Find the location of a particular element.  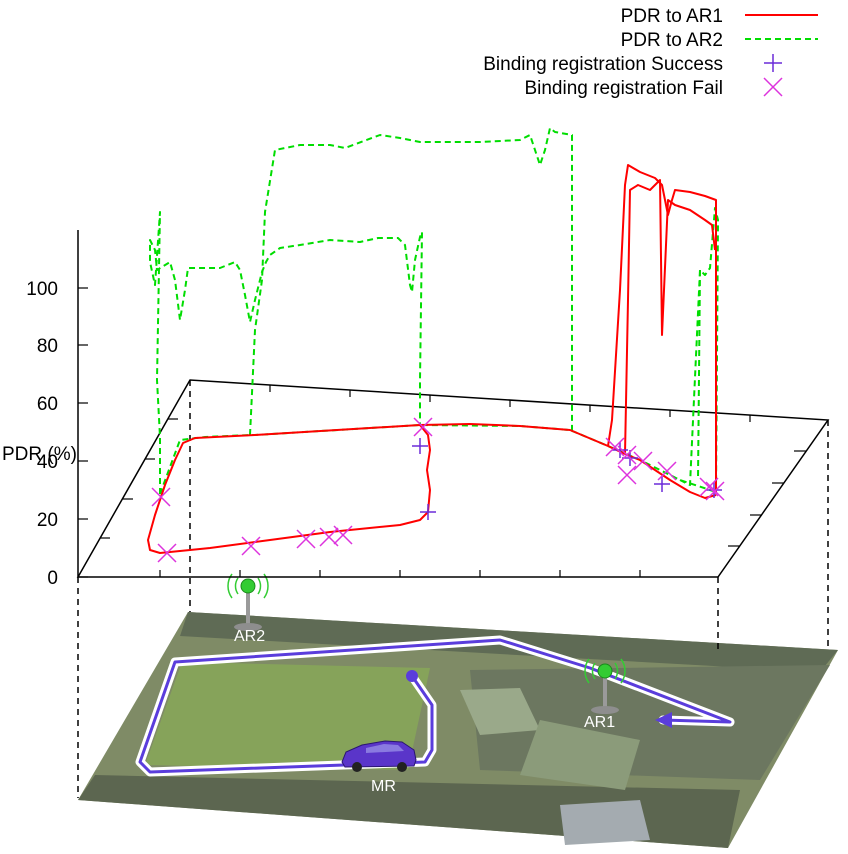

y-tick-label: 0 is located at coordinates (52, 578).